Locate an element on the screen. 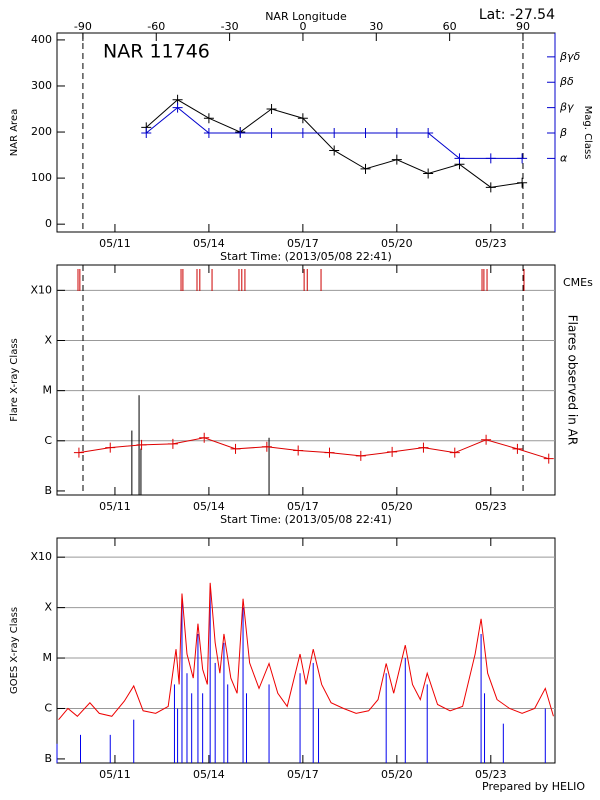 The width and height of the screenshot is (600, 800). y2-tick-label: βγδ is located at coordinates (570, 56).